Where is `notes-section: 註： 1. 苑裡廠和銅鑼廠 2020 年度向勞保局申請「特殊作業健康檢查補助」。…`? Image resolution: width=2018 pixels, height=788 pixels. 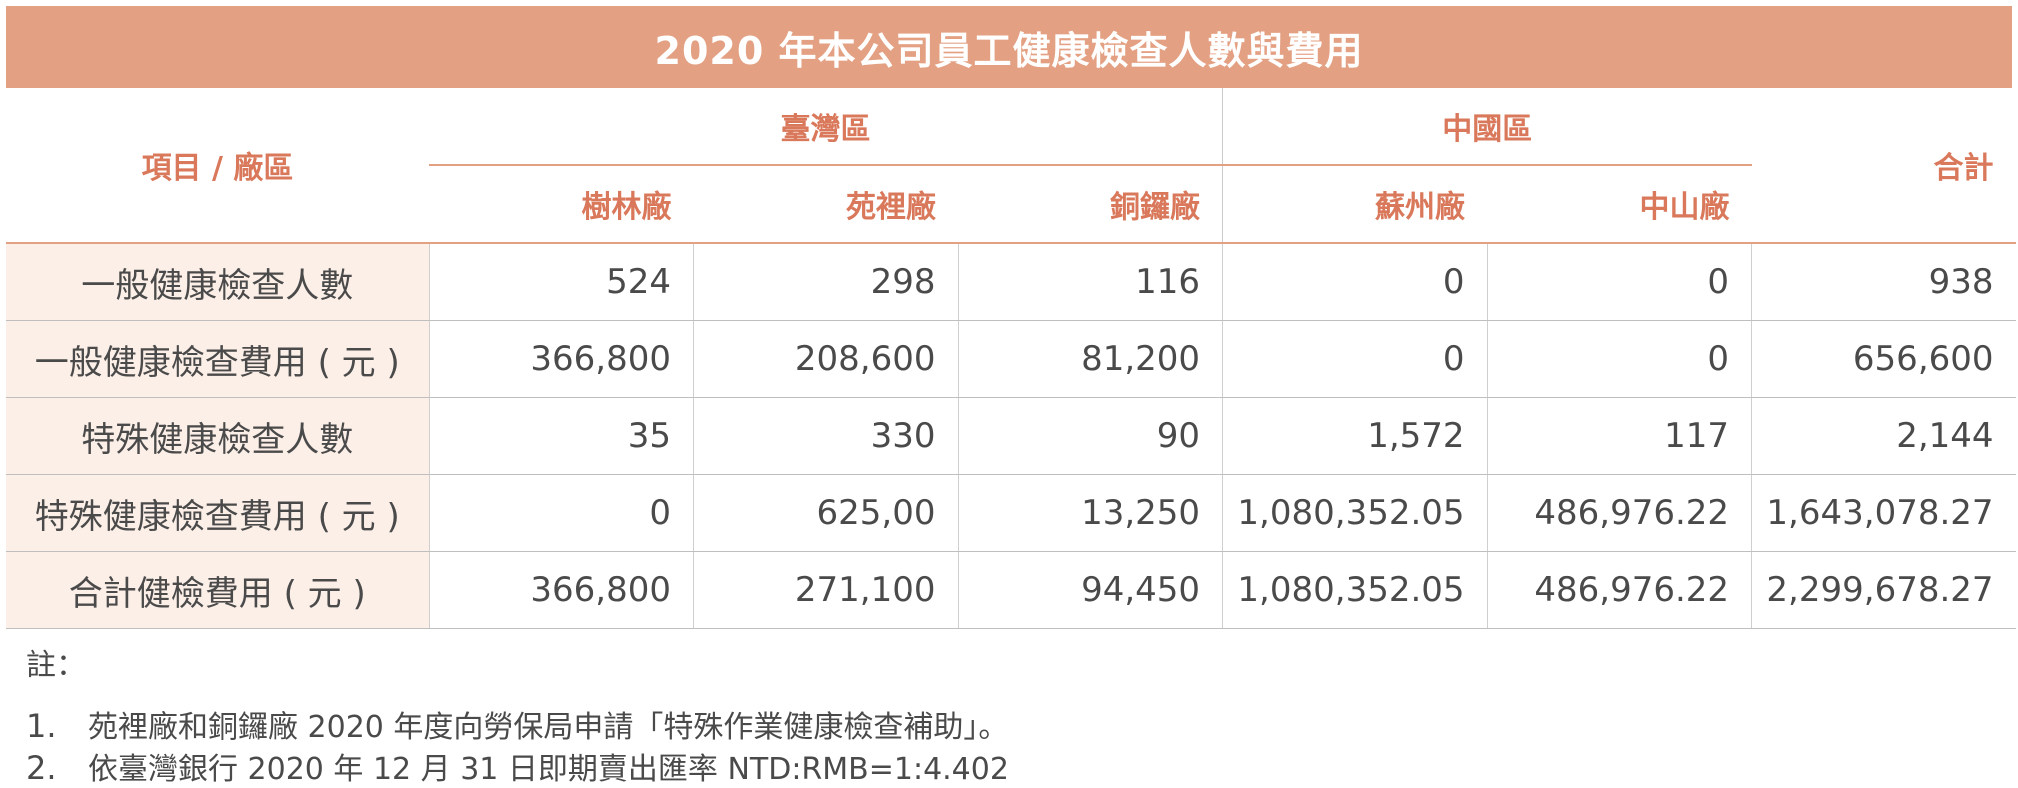
notes-section: 註： 1. 苑裡廠和銅鑼廠 2020 年度向勞保局申請「特殊作業健康檢查補助」。… is located at coordinates (517, 713).